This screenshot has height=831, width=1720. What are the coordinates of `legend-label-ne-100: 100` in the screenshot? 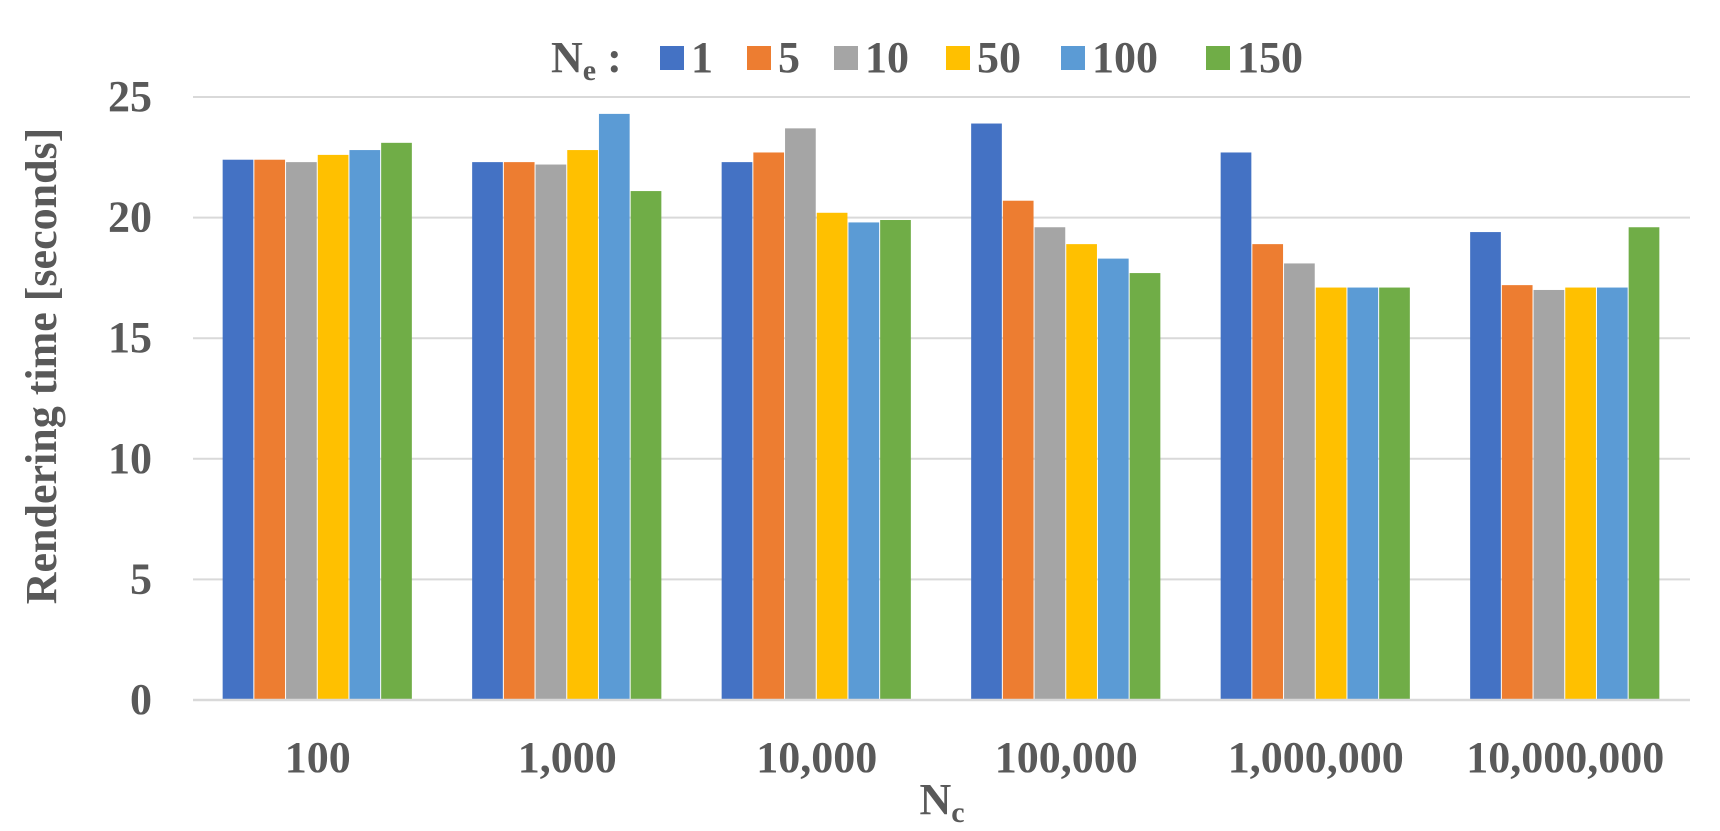 It's located at (1125, 57).